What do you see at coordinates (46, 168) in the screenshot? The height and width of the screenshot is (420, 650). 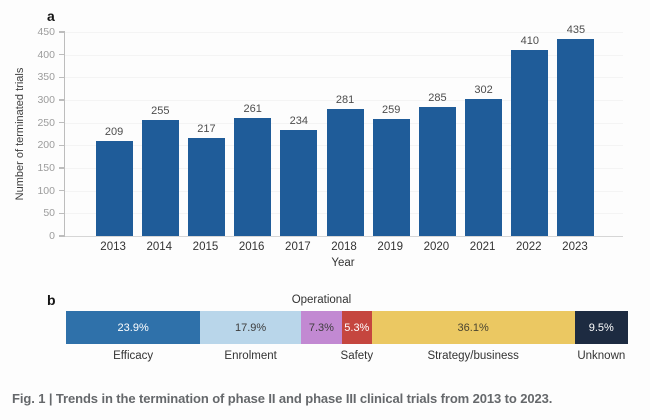 I see `y-axis-tick-label: 150` at bounding box center [46, 168].